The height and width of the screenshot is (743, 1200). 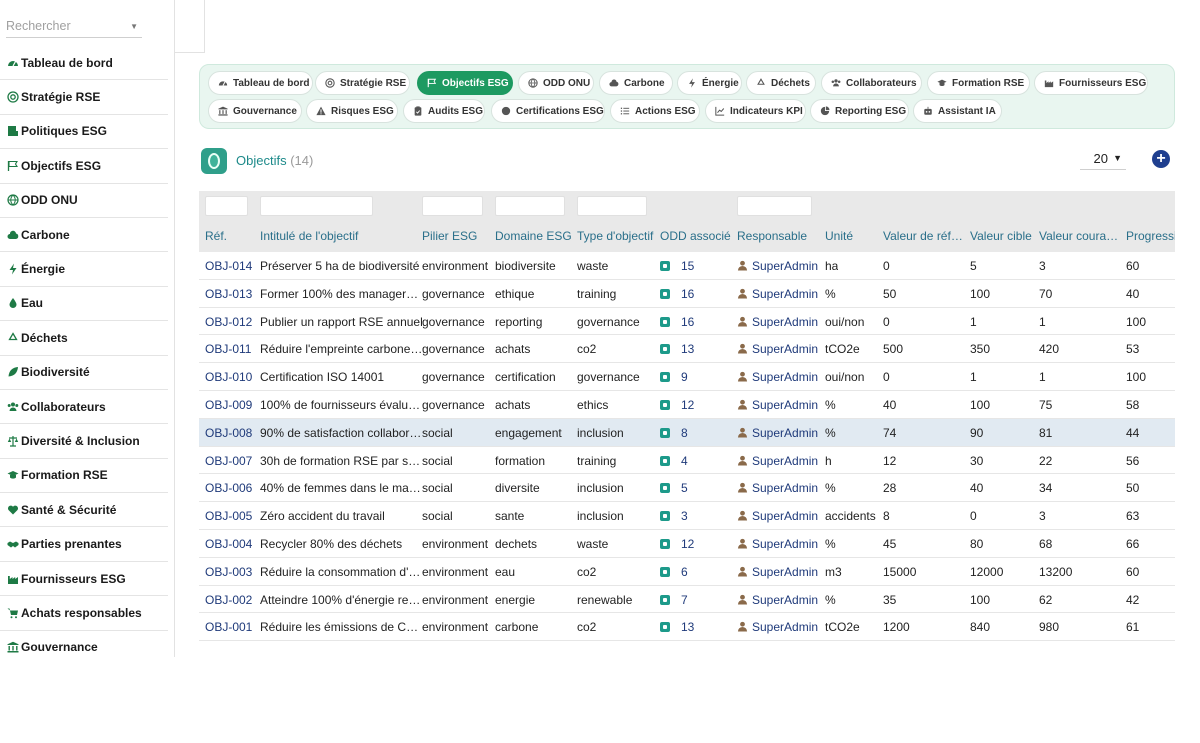 What do you see at coordinates (84, 132) in the screenshot?
I see `sidebar-item-politiques-esg: Politiques ESG` at bounding box center [84, 132].